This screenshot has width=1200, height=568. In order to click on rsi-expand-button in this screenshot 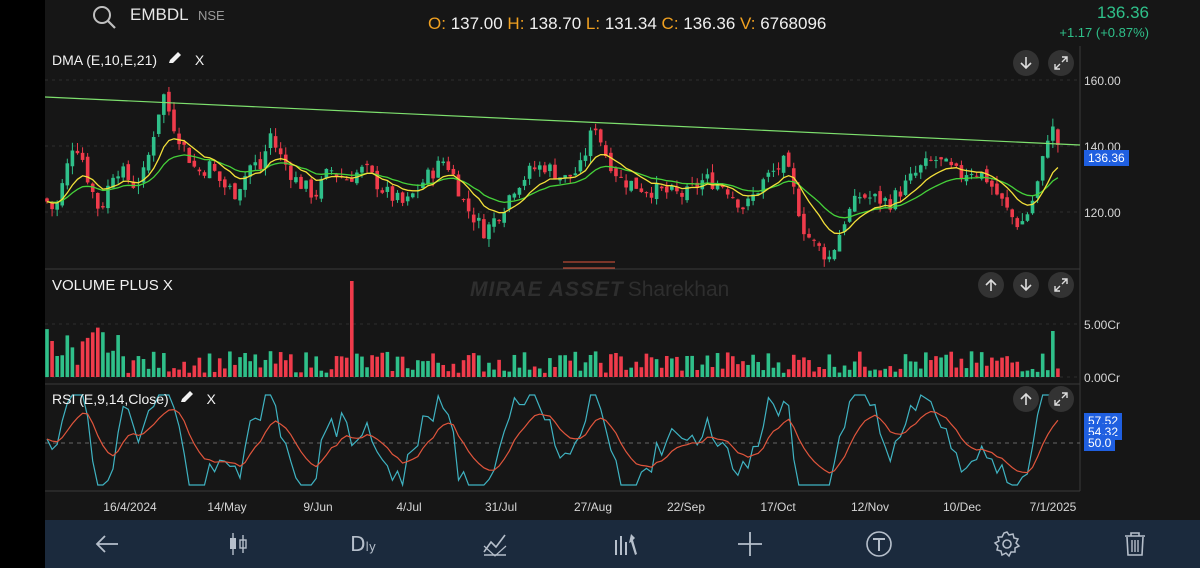, I will do `click(1061, 399)`.